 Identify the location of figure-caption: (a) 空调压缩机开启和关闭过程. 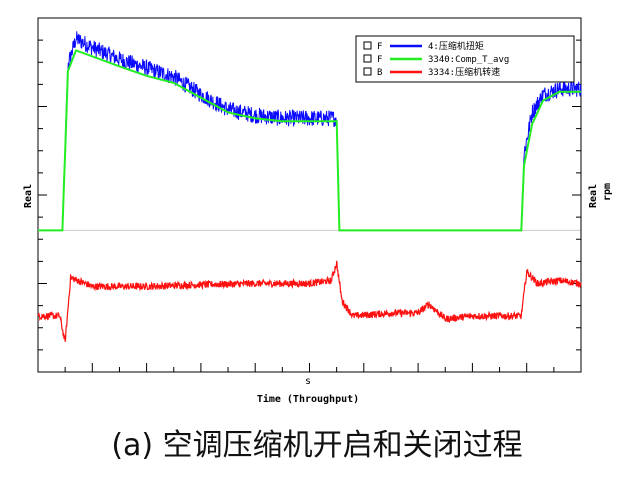
(317, 445).